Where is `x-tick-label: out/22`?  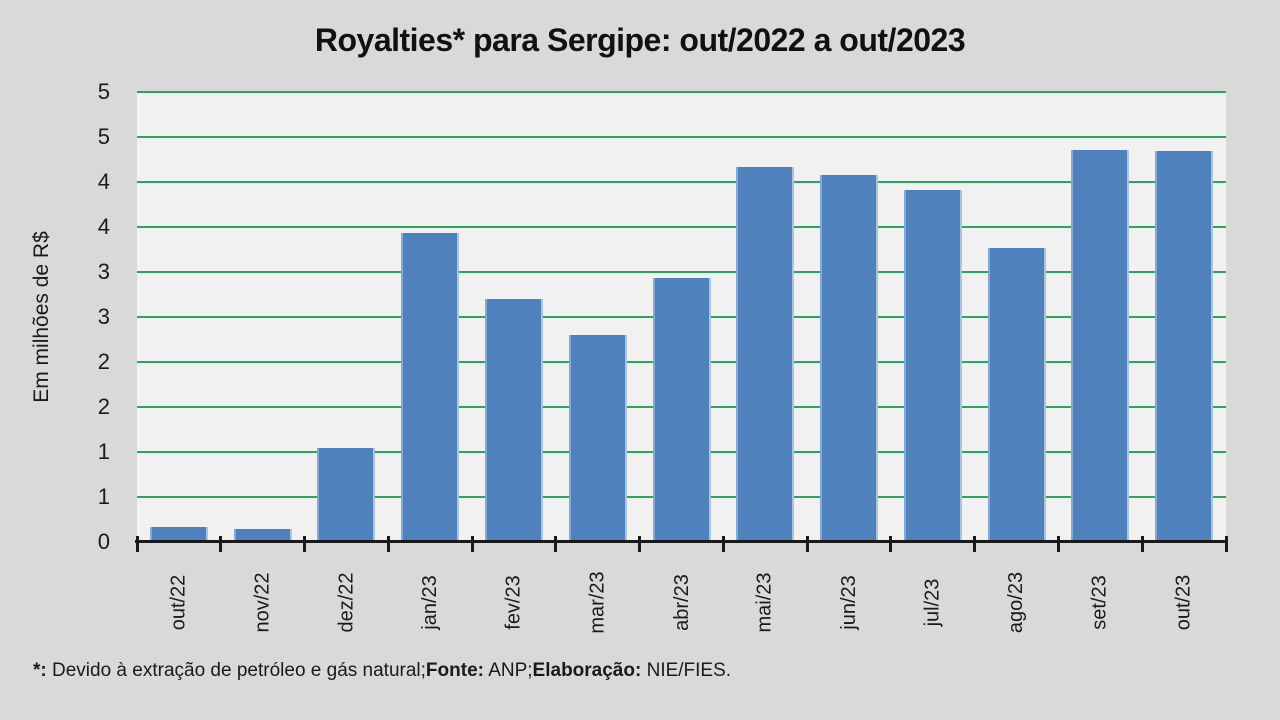 x-tick-label: out/22 is located at coordinates (178, 602).